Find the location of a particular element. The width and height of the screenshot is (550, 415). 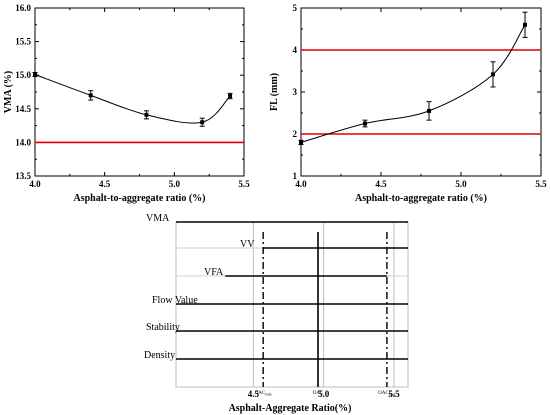

y-tick-label: 16.0 is located at coordinates (23, 8).